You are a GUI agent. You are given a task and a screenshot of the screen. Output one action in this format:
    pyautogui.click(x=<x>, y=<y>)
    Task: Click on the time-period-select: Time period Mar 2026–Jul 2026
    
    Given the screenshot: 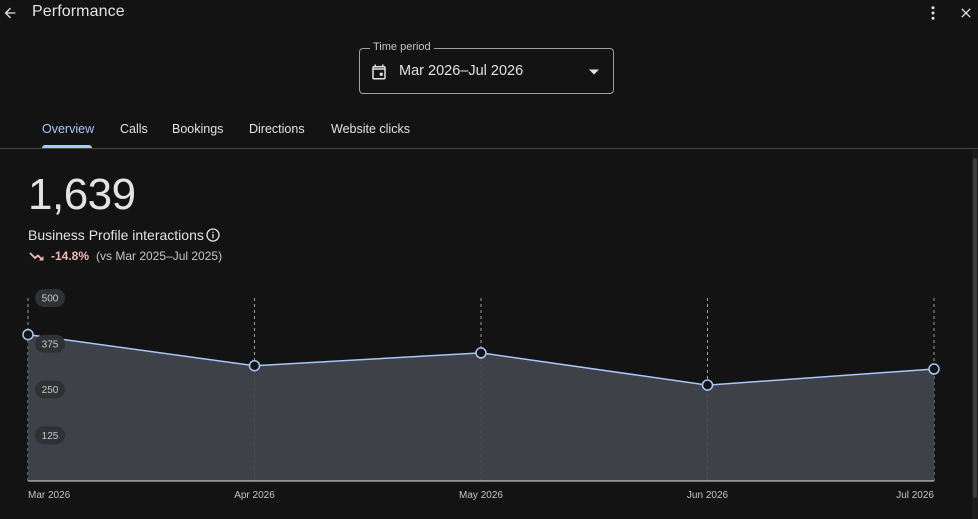 What is the action you would take?
    pyautogui.click(x=486, y=67)
    